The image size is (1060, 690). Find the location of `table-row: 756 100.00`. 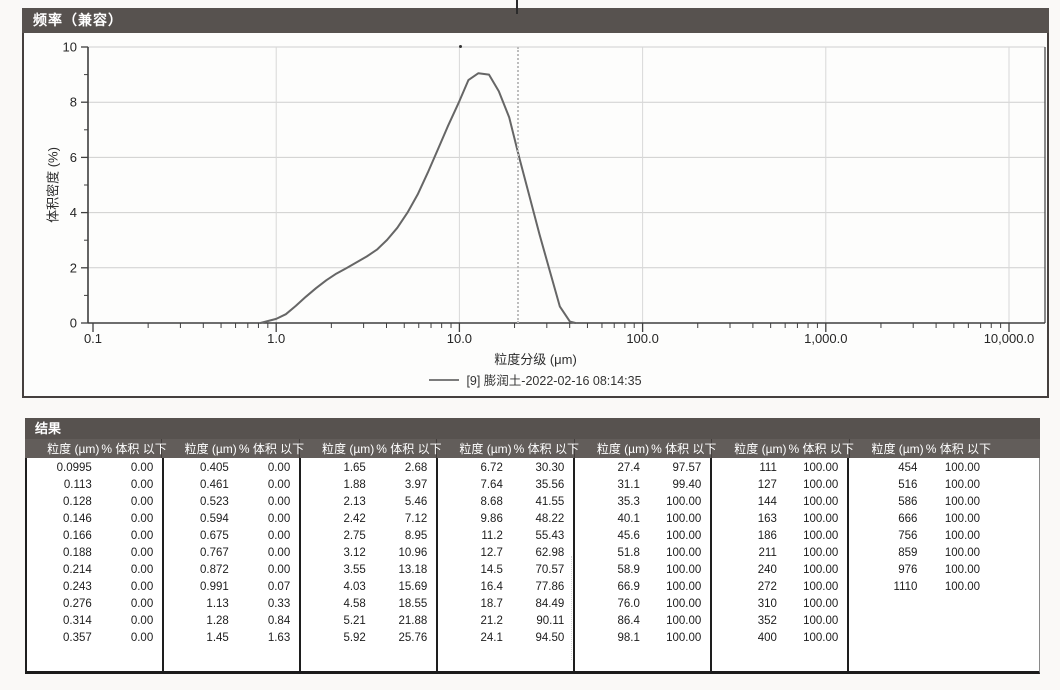

table-row: 756 100.00 is located at coordinates (944, 536).